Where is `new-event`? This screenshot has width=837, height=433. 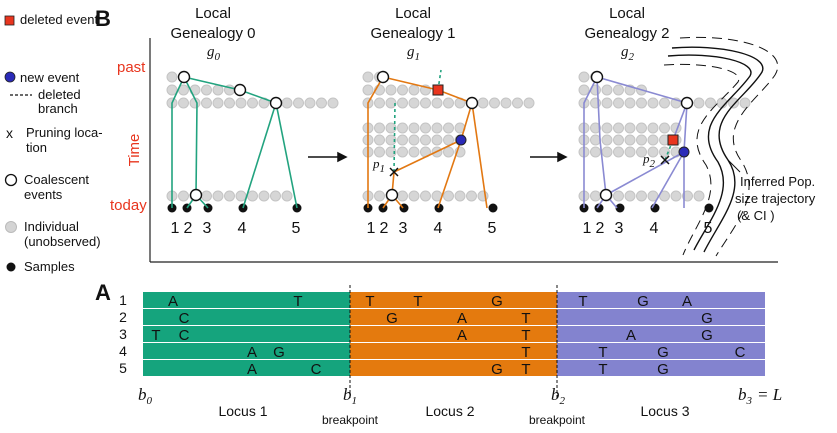 new-event is located at coordinates (684, 152).